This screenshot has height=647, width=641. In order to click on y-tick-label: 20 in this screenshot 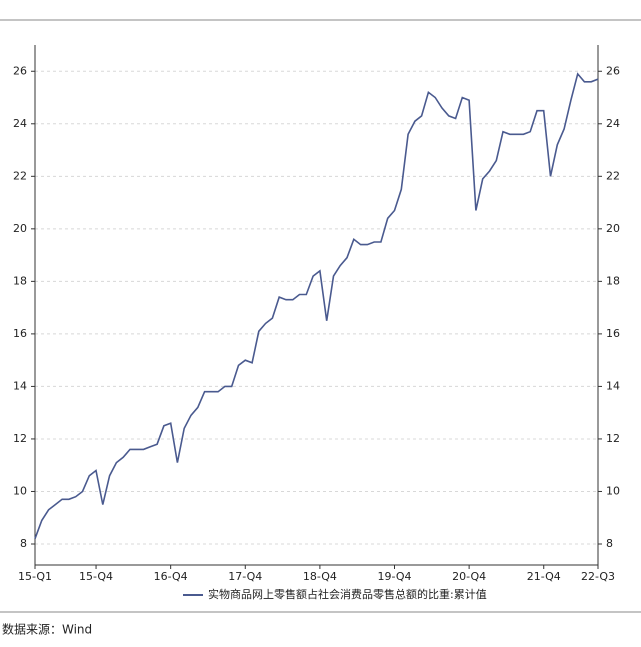, I will do `click(20, 228)`.